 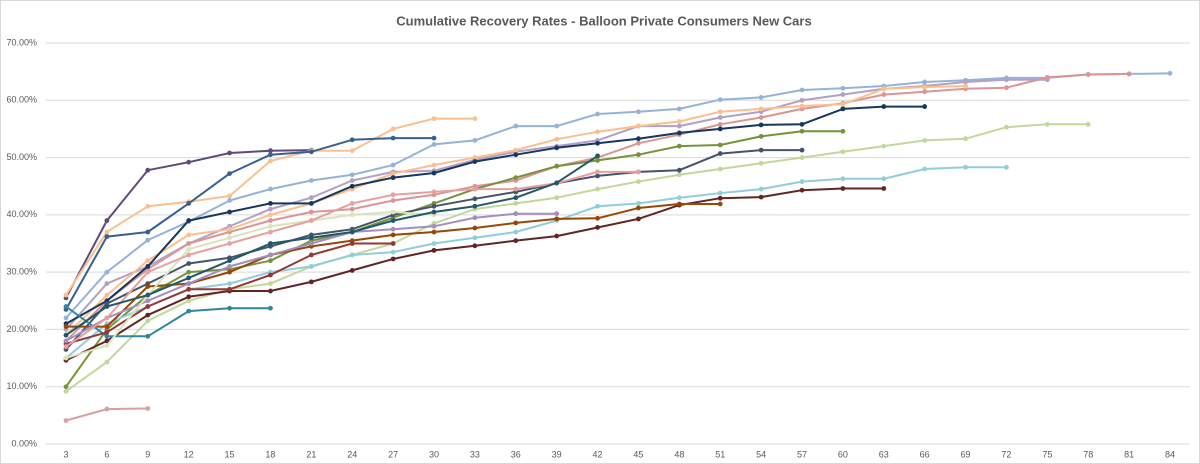 What do you see at coordinates (802, 454) in the screenshot?
I see `x-tick-label: 57` at bounding box center [802, 454].